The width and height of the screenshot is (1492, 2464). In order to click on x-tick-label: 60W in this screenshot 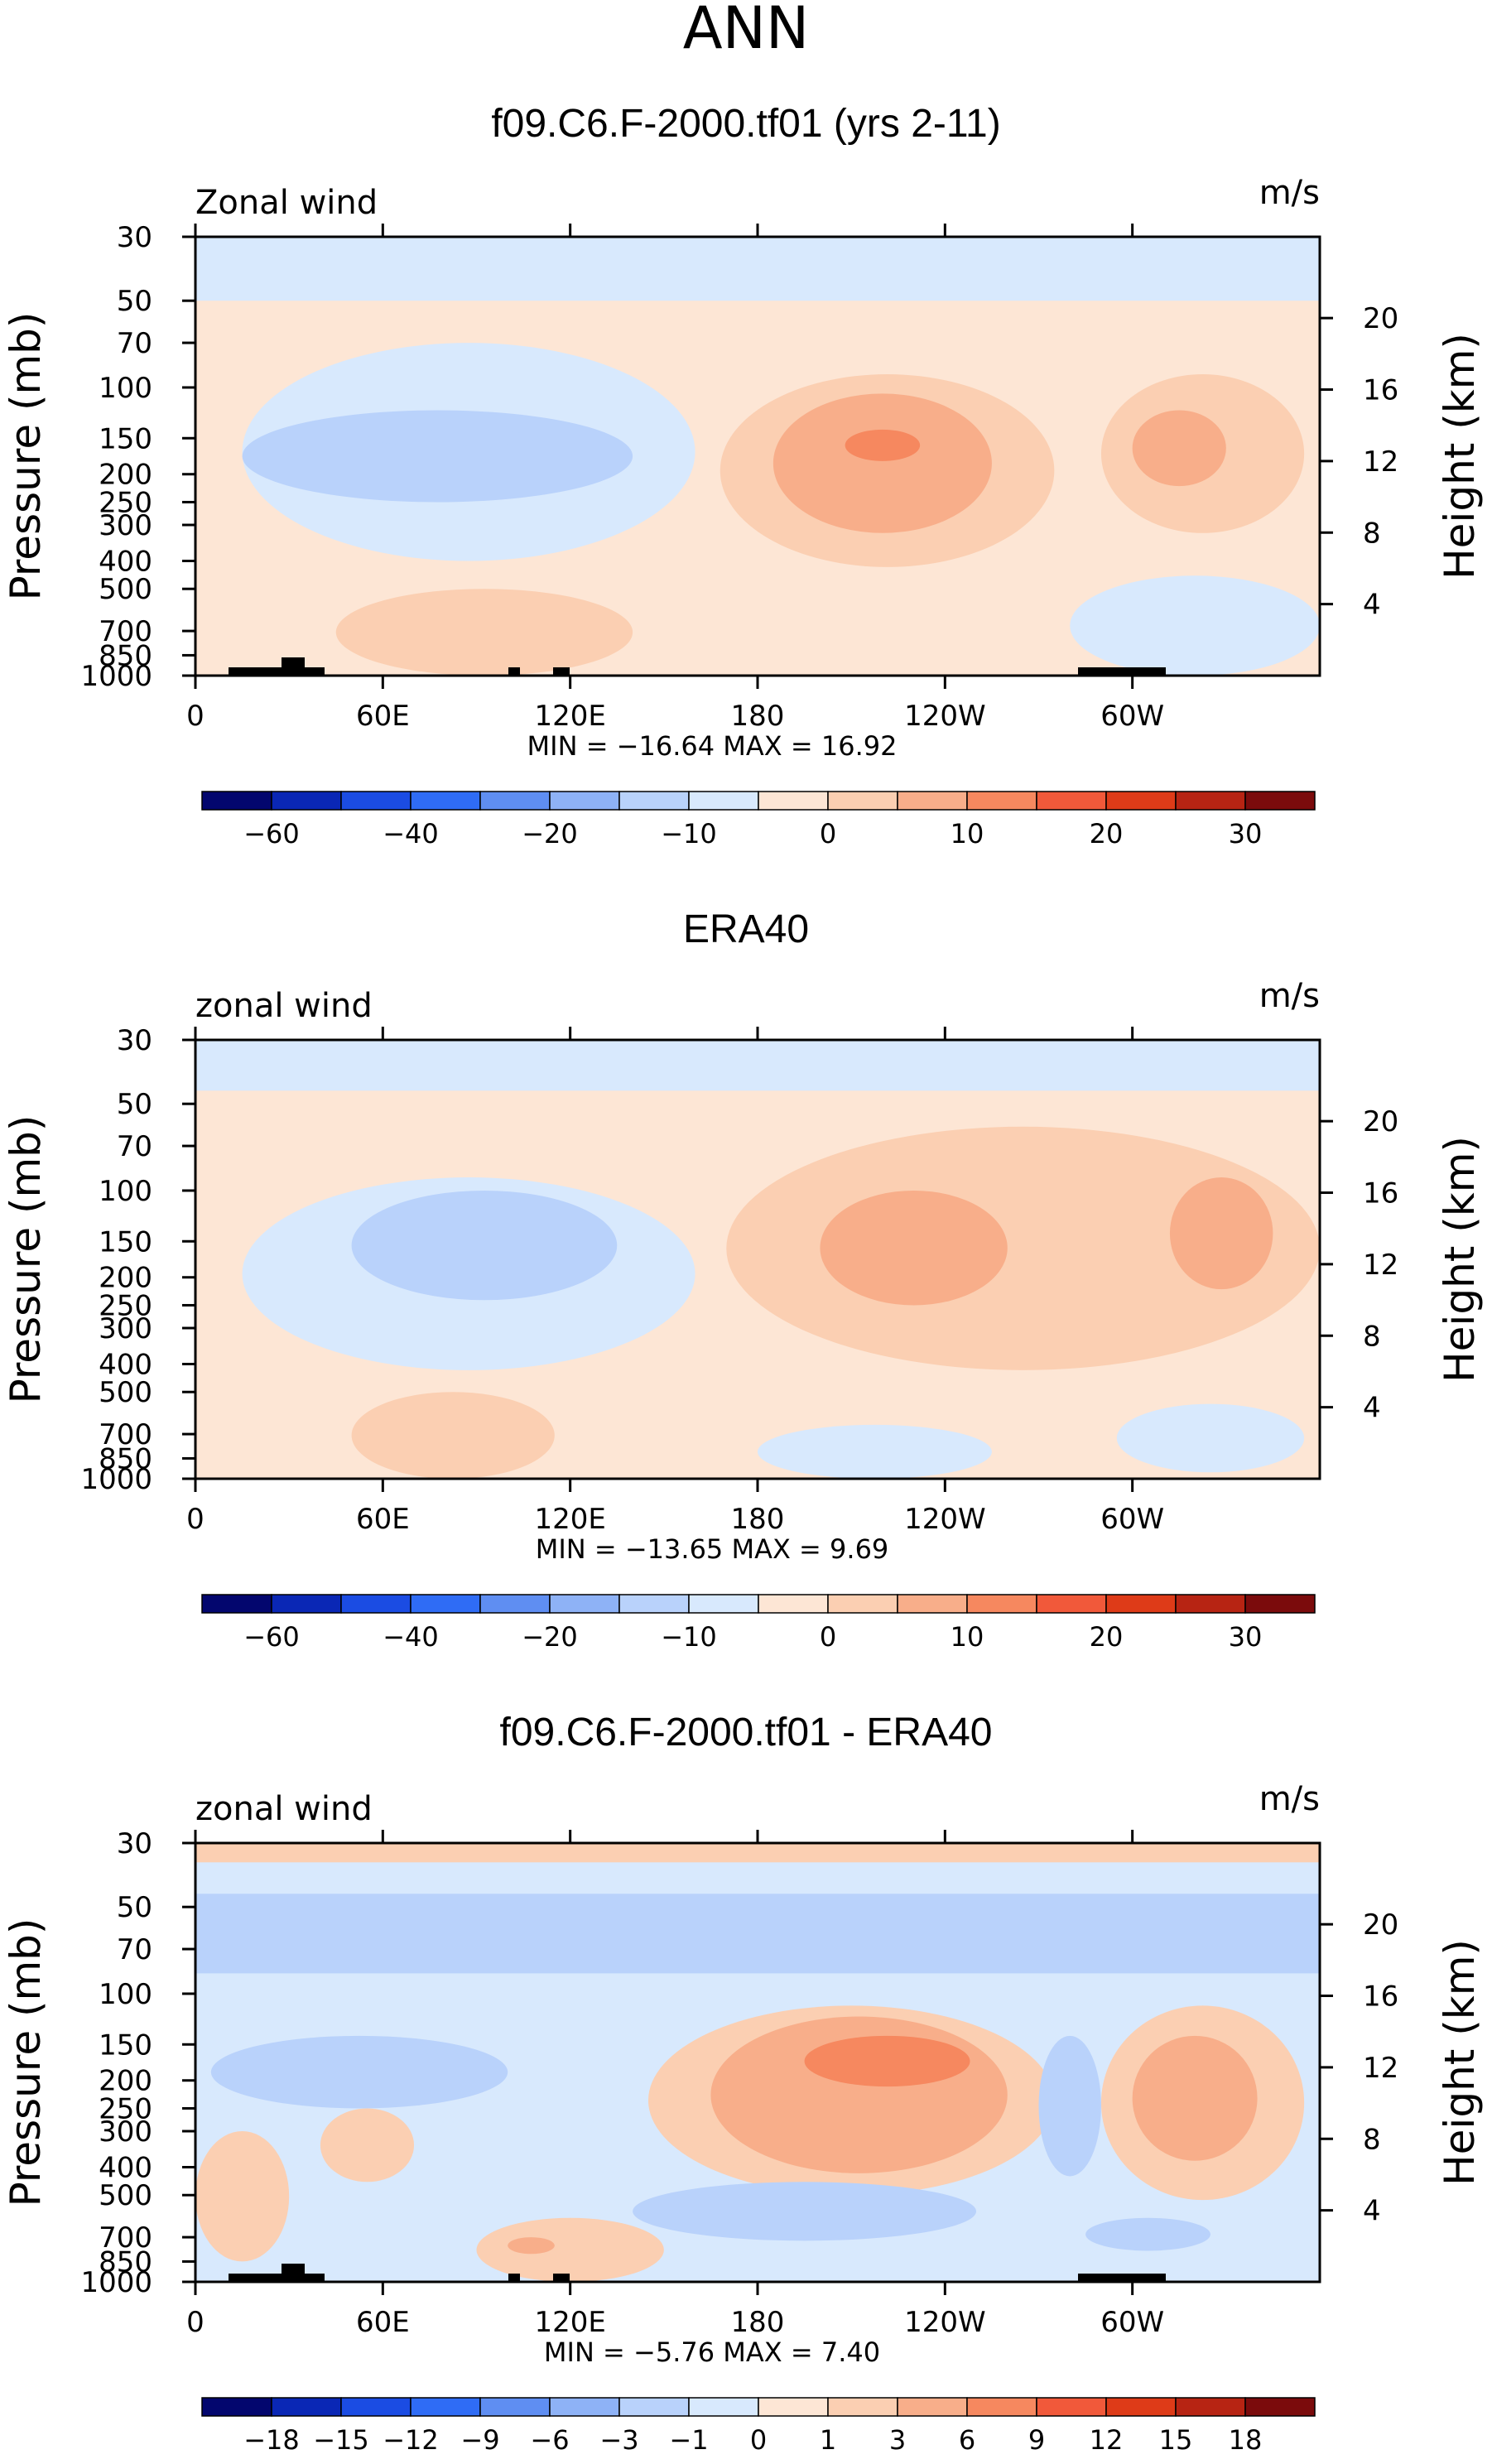, I will do `click(1132, 1520)`.